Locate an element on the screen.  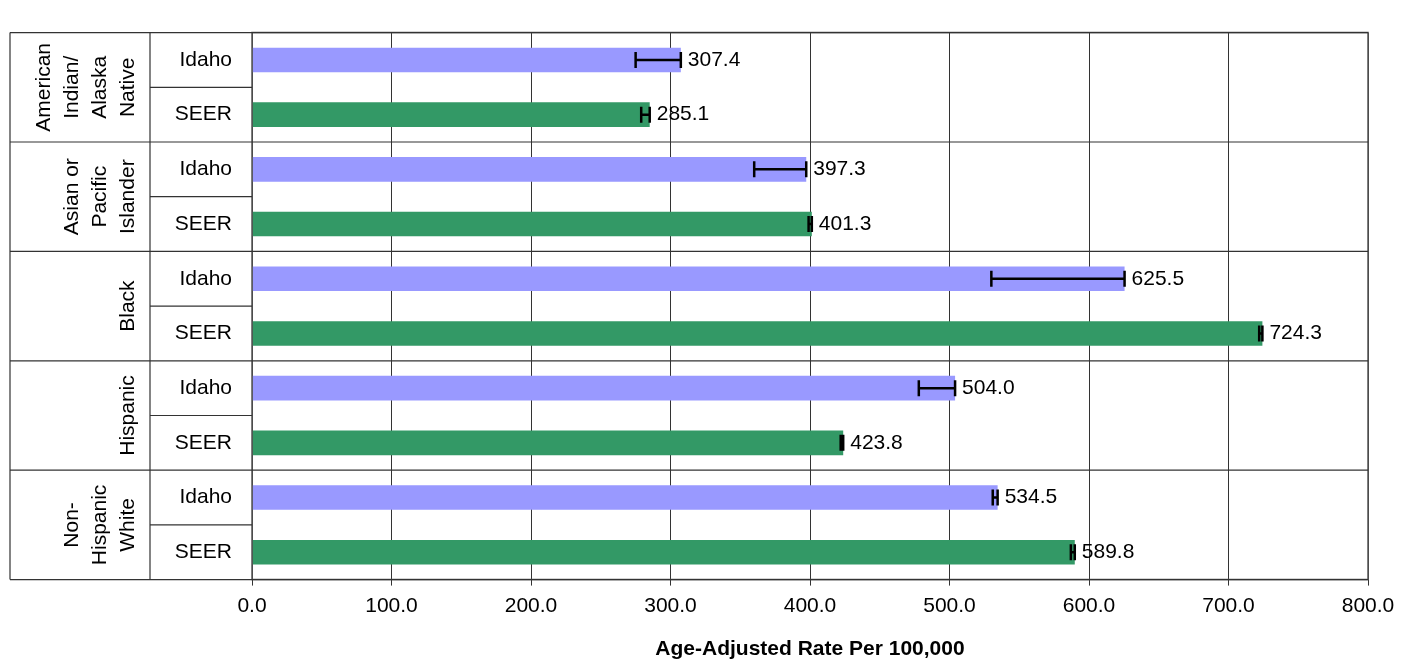
data-label: 307.4 is located at coordinates (714, 58).